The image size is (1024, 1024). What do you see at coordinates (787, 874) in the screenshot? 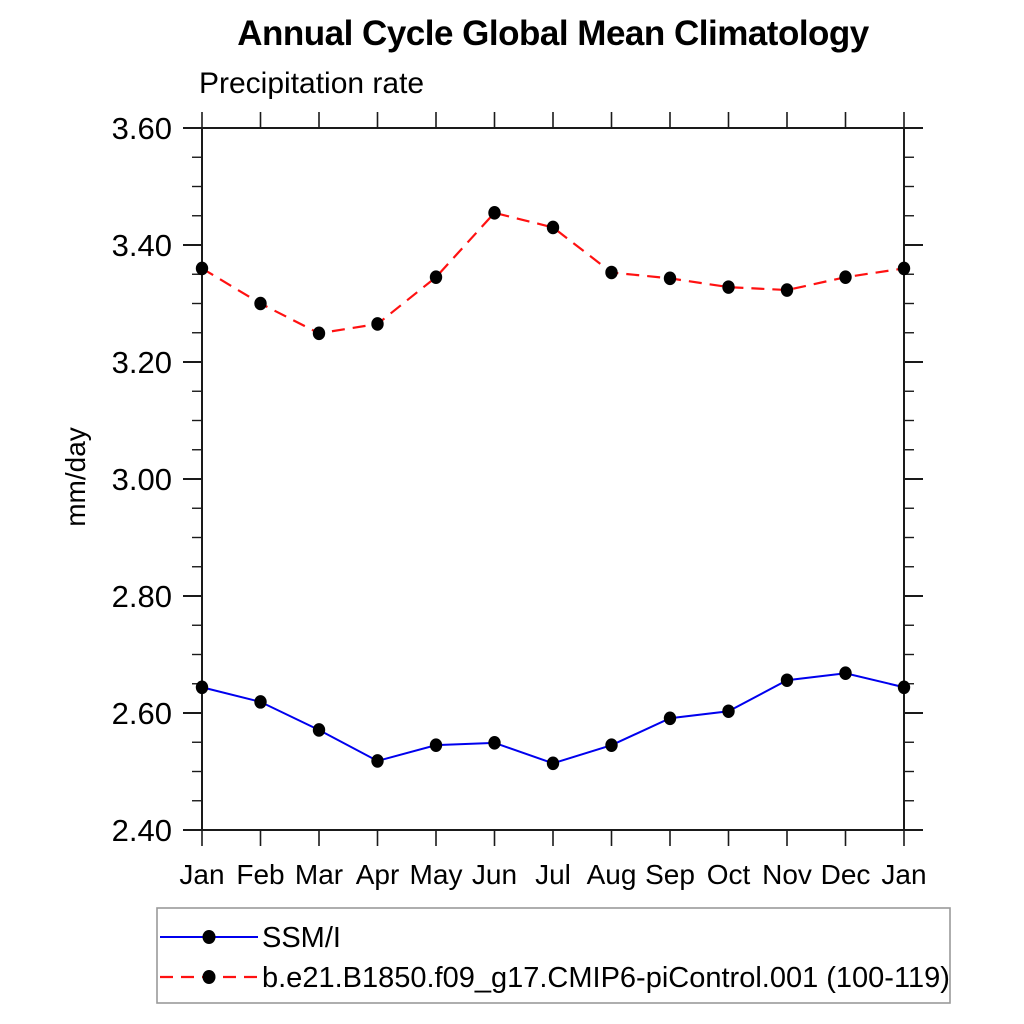
I see `x-tick-label: Nov` at bounding box center [787, 874].